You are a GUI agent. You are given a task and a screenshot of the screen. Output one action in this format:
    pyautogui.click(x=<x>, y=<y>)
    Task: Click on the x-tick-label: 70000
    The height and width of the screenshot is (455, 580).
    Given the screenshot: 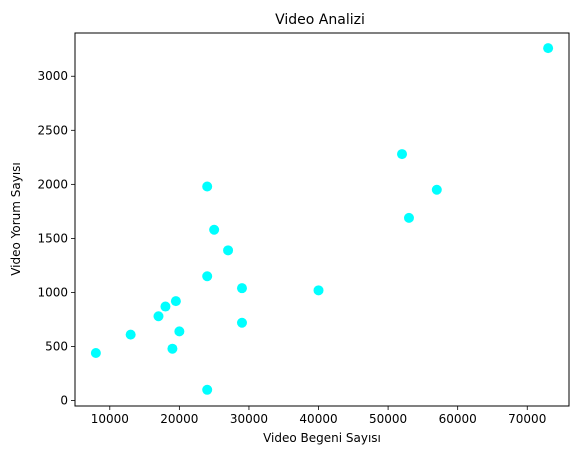 What is the action you would take?
    pyautogui.click(x=527, y=419)
    